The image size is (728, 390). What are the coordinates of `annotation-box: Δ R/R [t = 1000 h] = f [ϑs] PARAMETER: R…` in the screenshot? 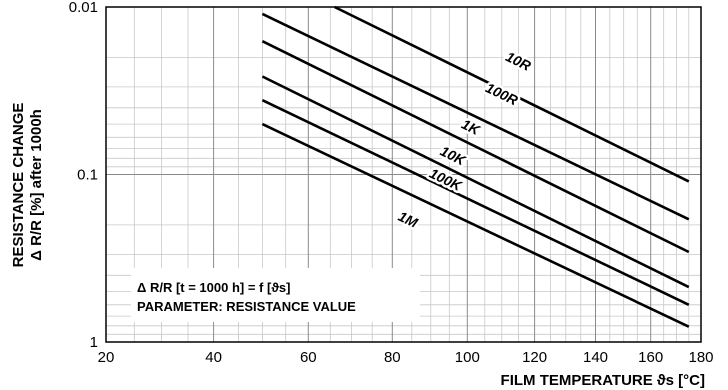 It's located at (275, 295).